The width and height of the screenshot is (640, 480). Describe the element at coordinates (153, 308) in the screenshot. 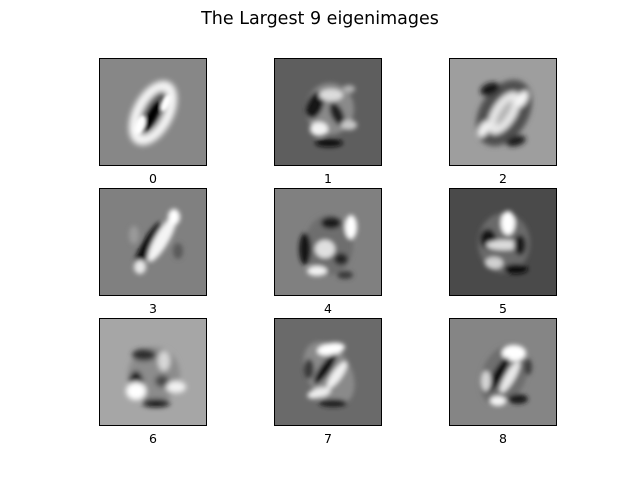

I see `eigenimage-3-label: 3` at that location.